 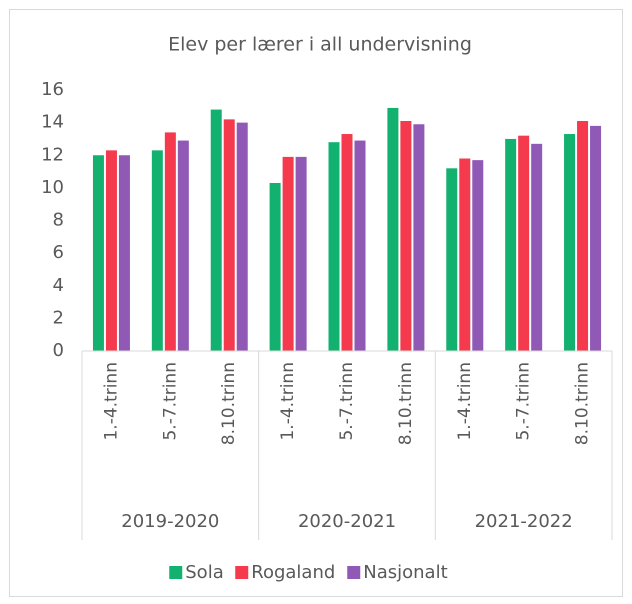 I want to click on y-tick-label: 12, so click(x=52, y=154).